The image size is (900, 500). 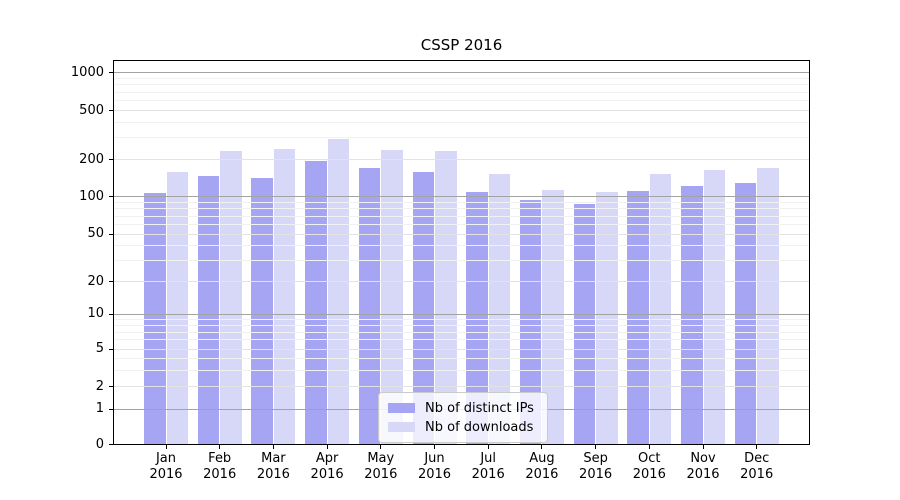 I want to click on y-tick-label: 2, so click(x=99, y=386).